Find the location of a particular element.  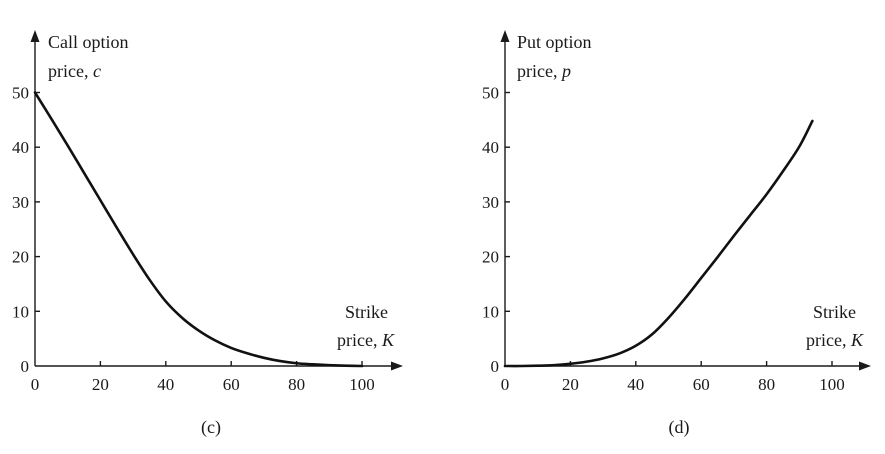

y-axis-label-line2: price, c is located at coordinates (74, 71).